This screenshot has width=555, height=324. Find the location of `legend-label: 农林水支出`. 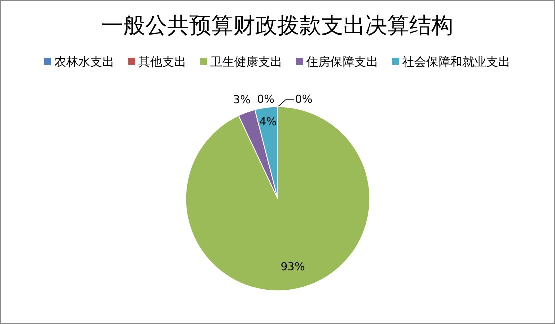

legend-label: 农林水支出 is located at coordinates (84, 62).